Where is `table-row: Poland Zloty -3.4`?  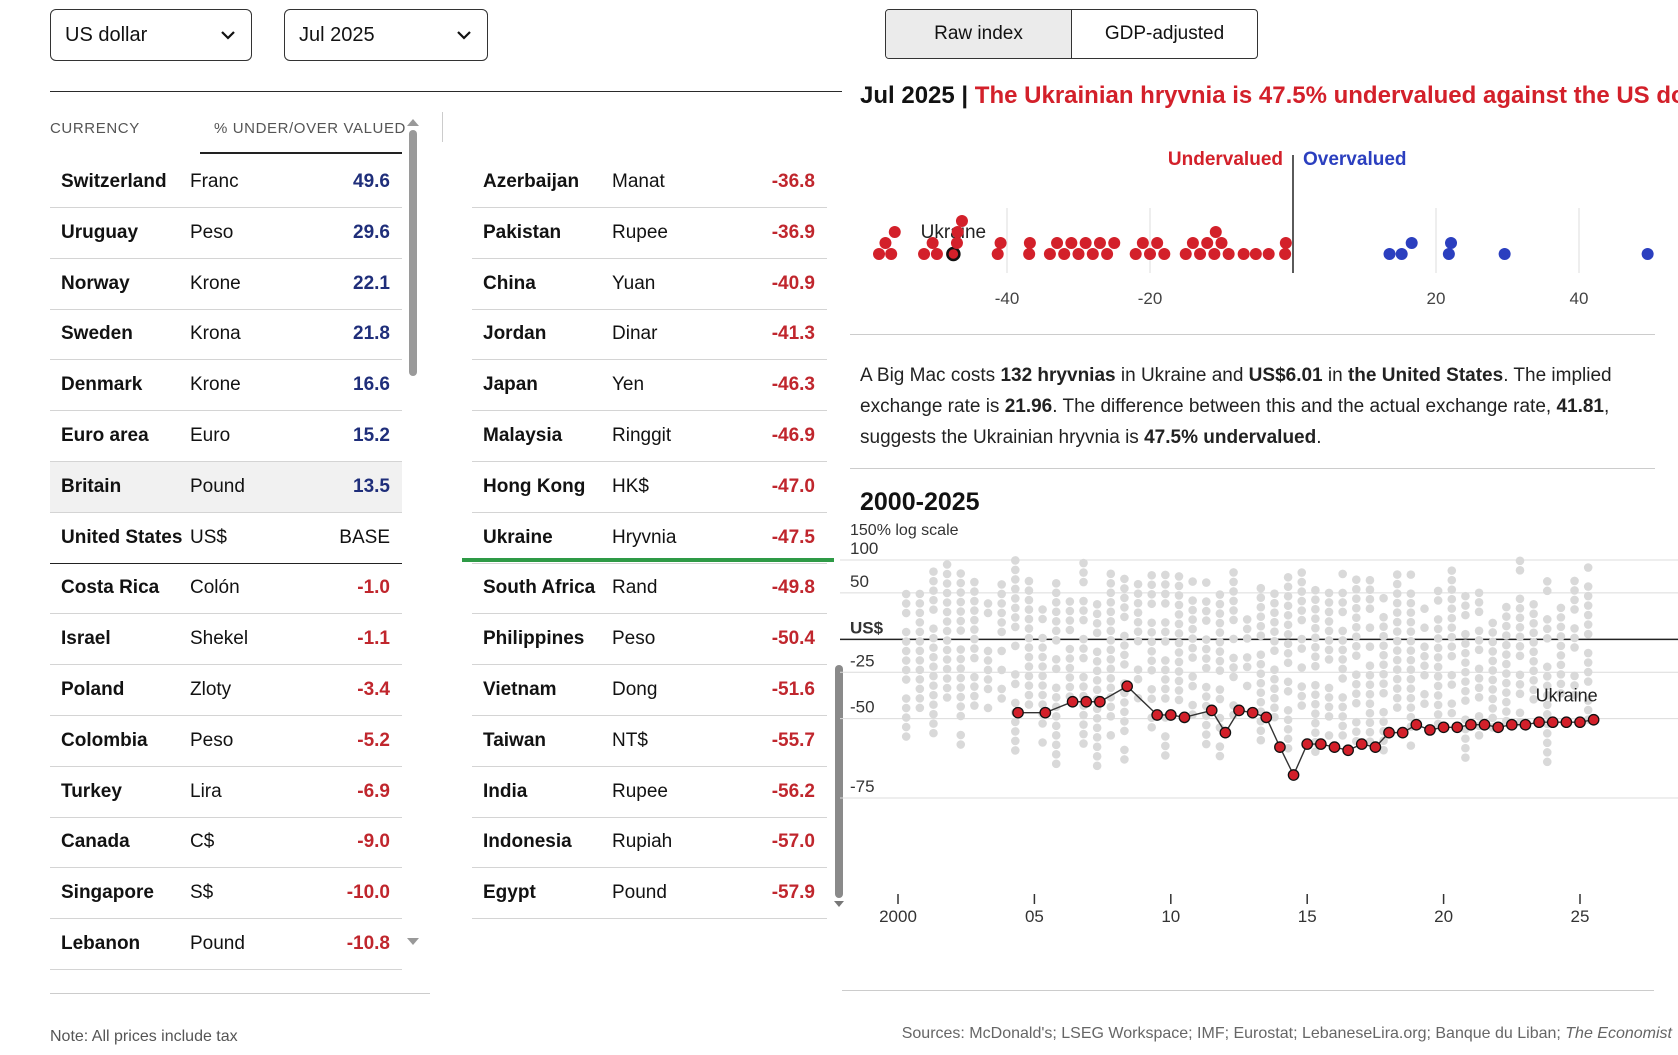 table-row: Poland Zloty -3.4 is located at coordinates (226, 690).